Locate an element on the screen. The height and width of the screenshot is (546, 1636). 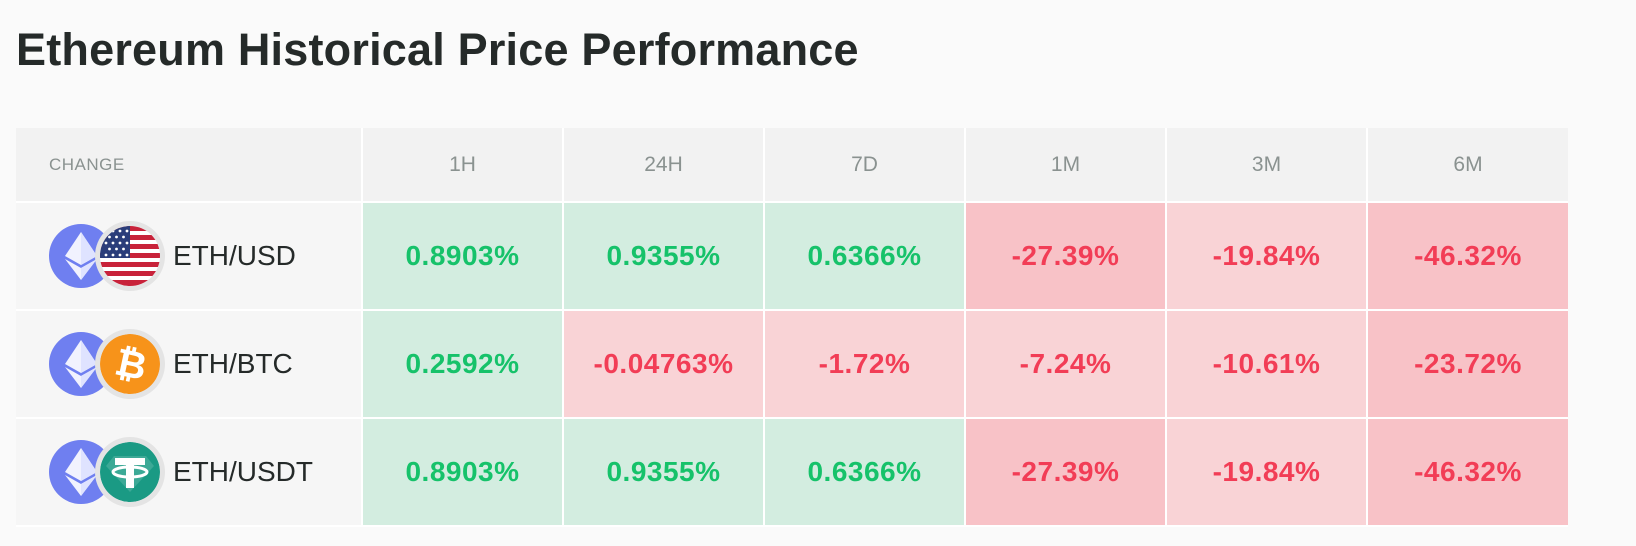
pair-label: ETH/BTC is located at coordinates (233, 363).